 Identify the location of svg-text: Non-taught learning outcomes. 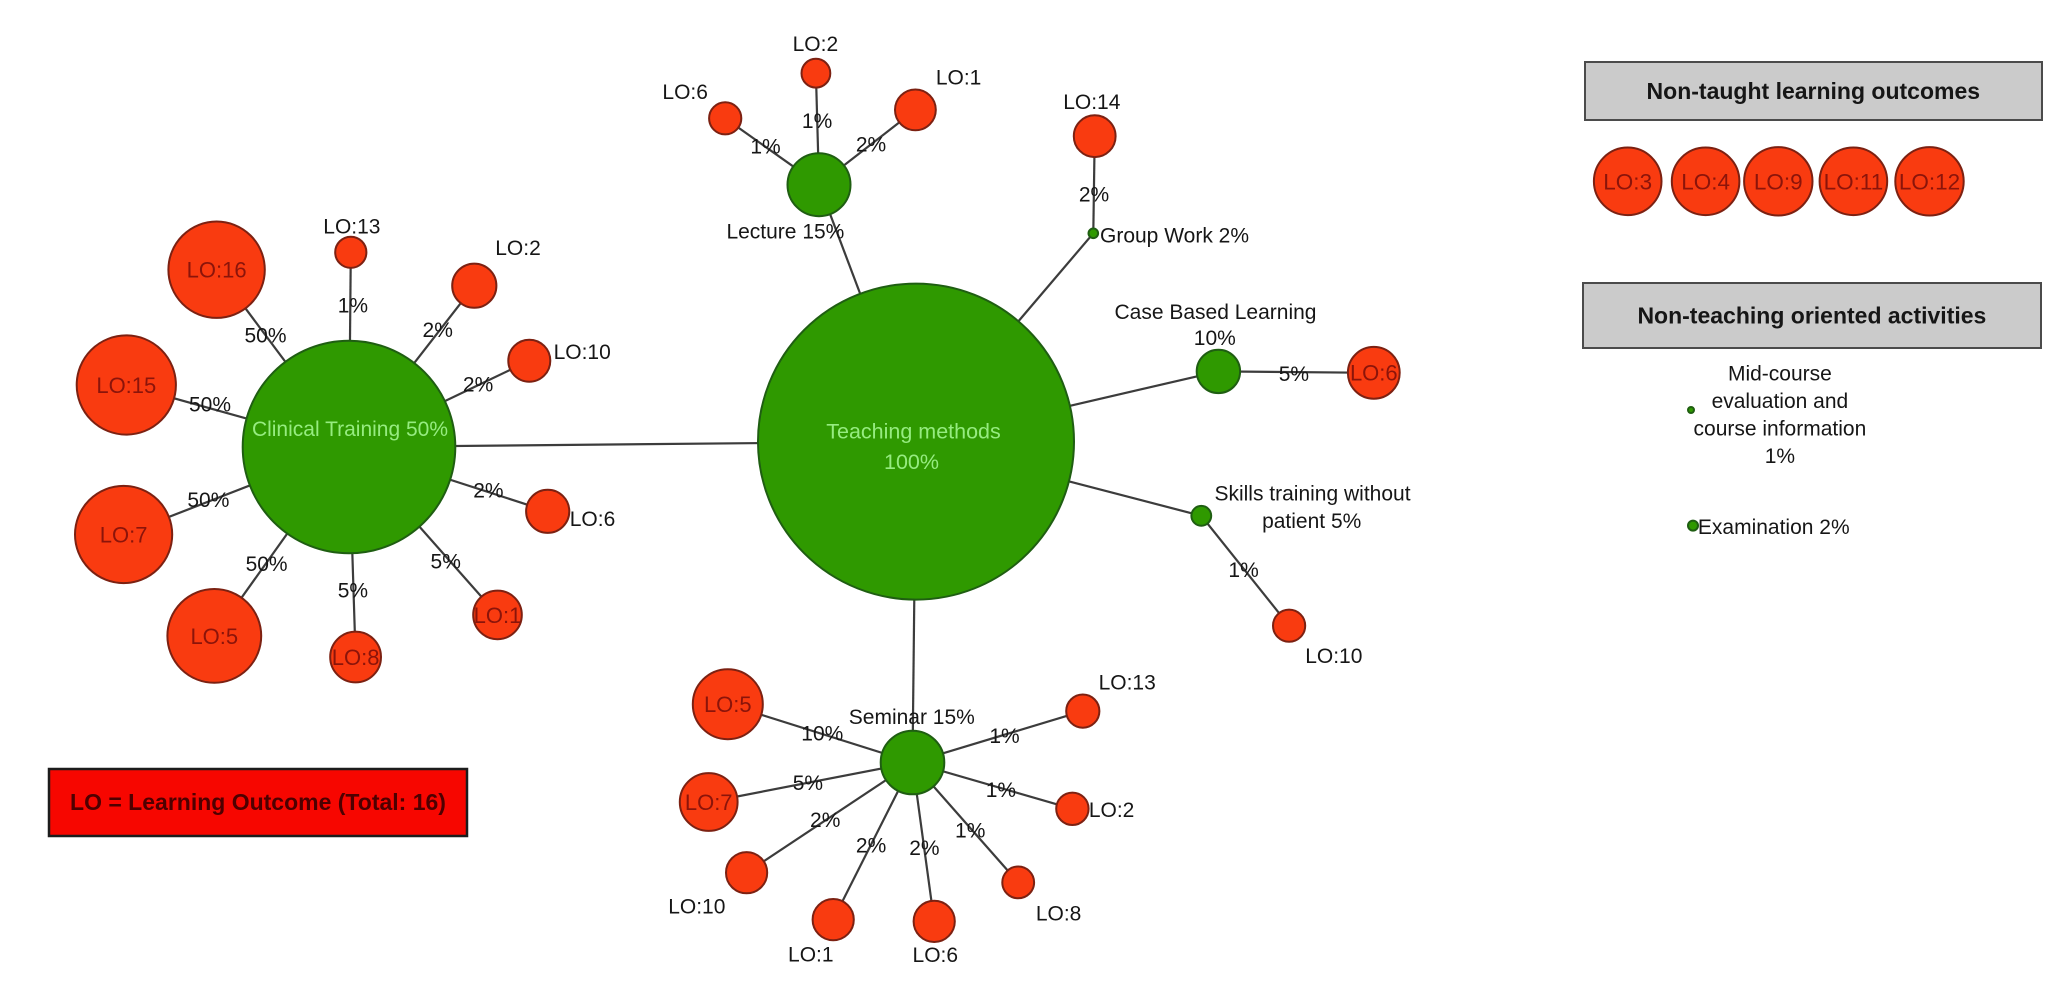
(1814, 91).